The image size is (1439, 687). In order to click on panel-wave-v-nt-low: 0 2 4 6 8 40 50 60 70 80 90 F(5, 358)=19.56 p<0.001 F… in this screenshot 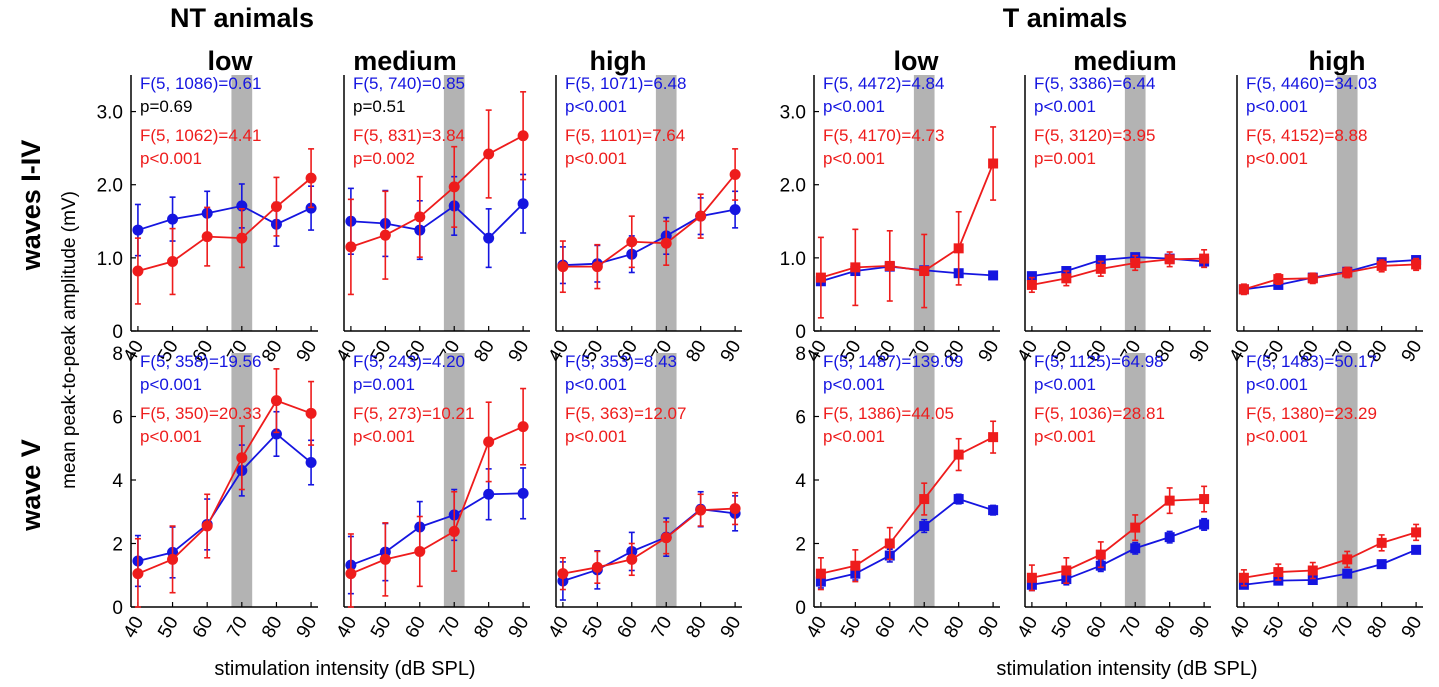, I will do `click(216, 493)`.